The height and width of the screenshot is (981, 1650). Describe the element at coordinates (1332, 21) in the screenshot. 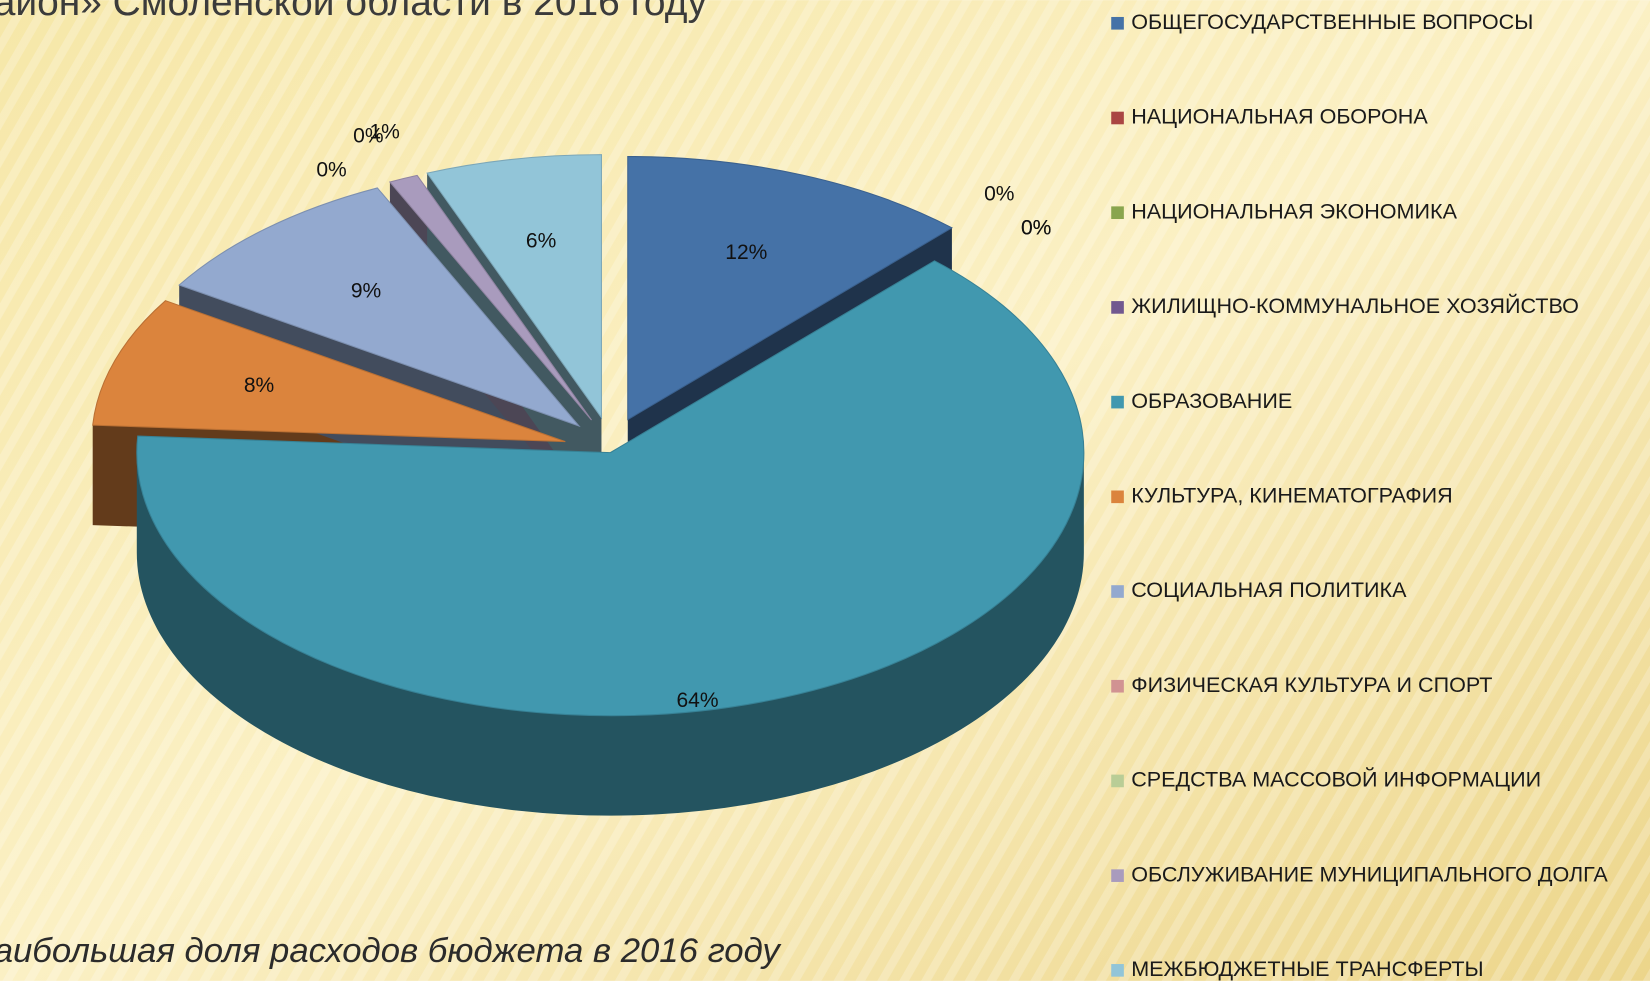

I see `legend-label: ОБЩЕГОСУДАРСТВЕННЫЕ ВОПРОСЫ` at that location.